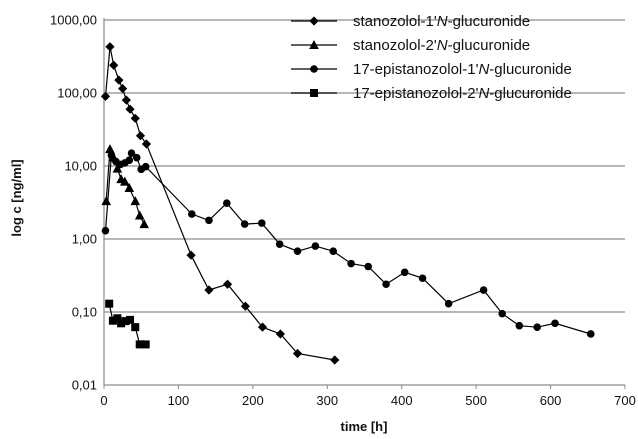  Describe the element at coordinates (103, 400) in the screenshot. I see `x-tick-label: 0` at that location.